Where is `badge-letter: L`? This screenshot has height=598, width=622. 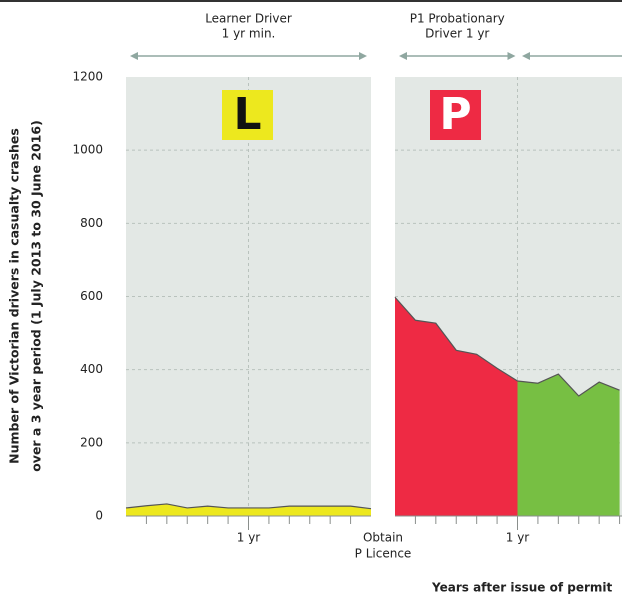
badge-letter: L is located at coordinates (247, 114).